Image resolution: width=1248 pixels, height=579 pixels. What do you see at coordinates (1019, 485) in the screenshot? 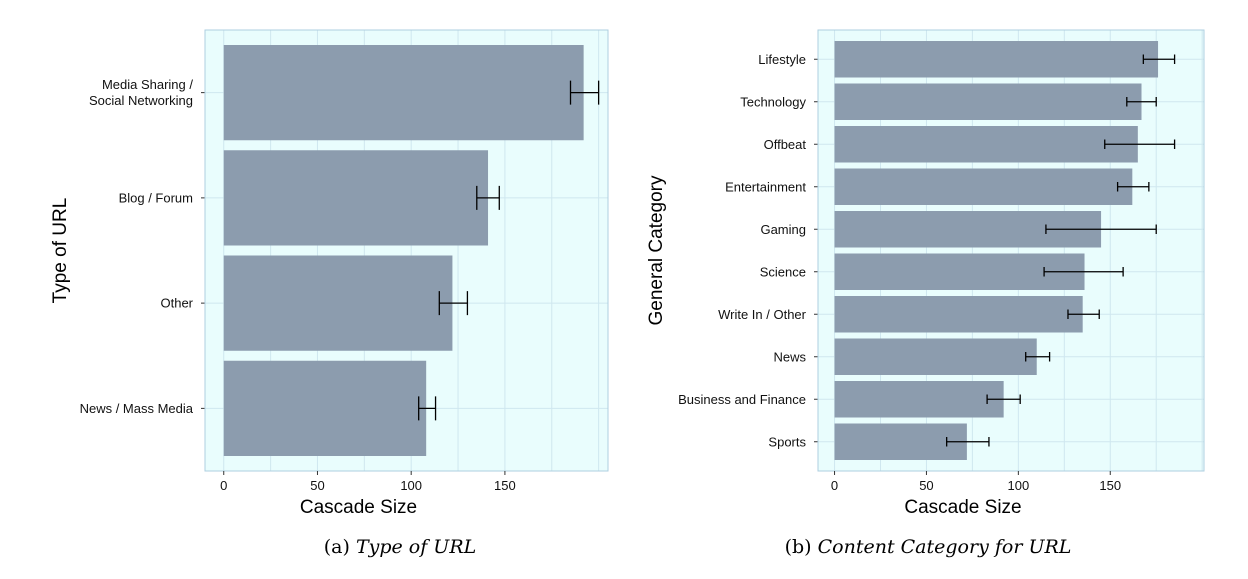
I see `x-tick-label-b-2: 100` at bounding box center [1019, 485].